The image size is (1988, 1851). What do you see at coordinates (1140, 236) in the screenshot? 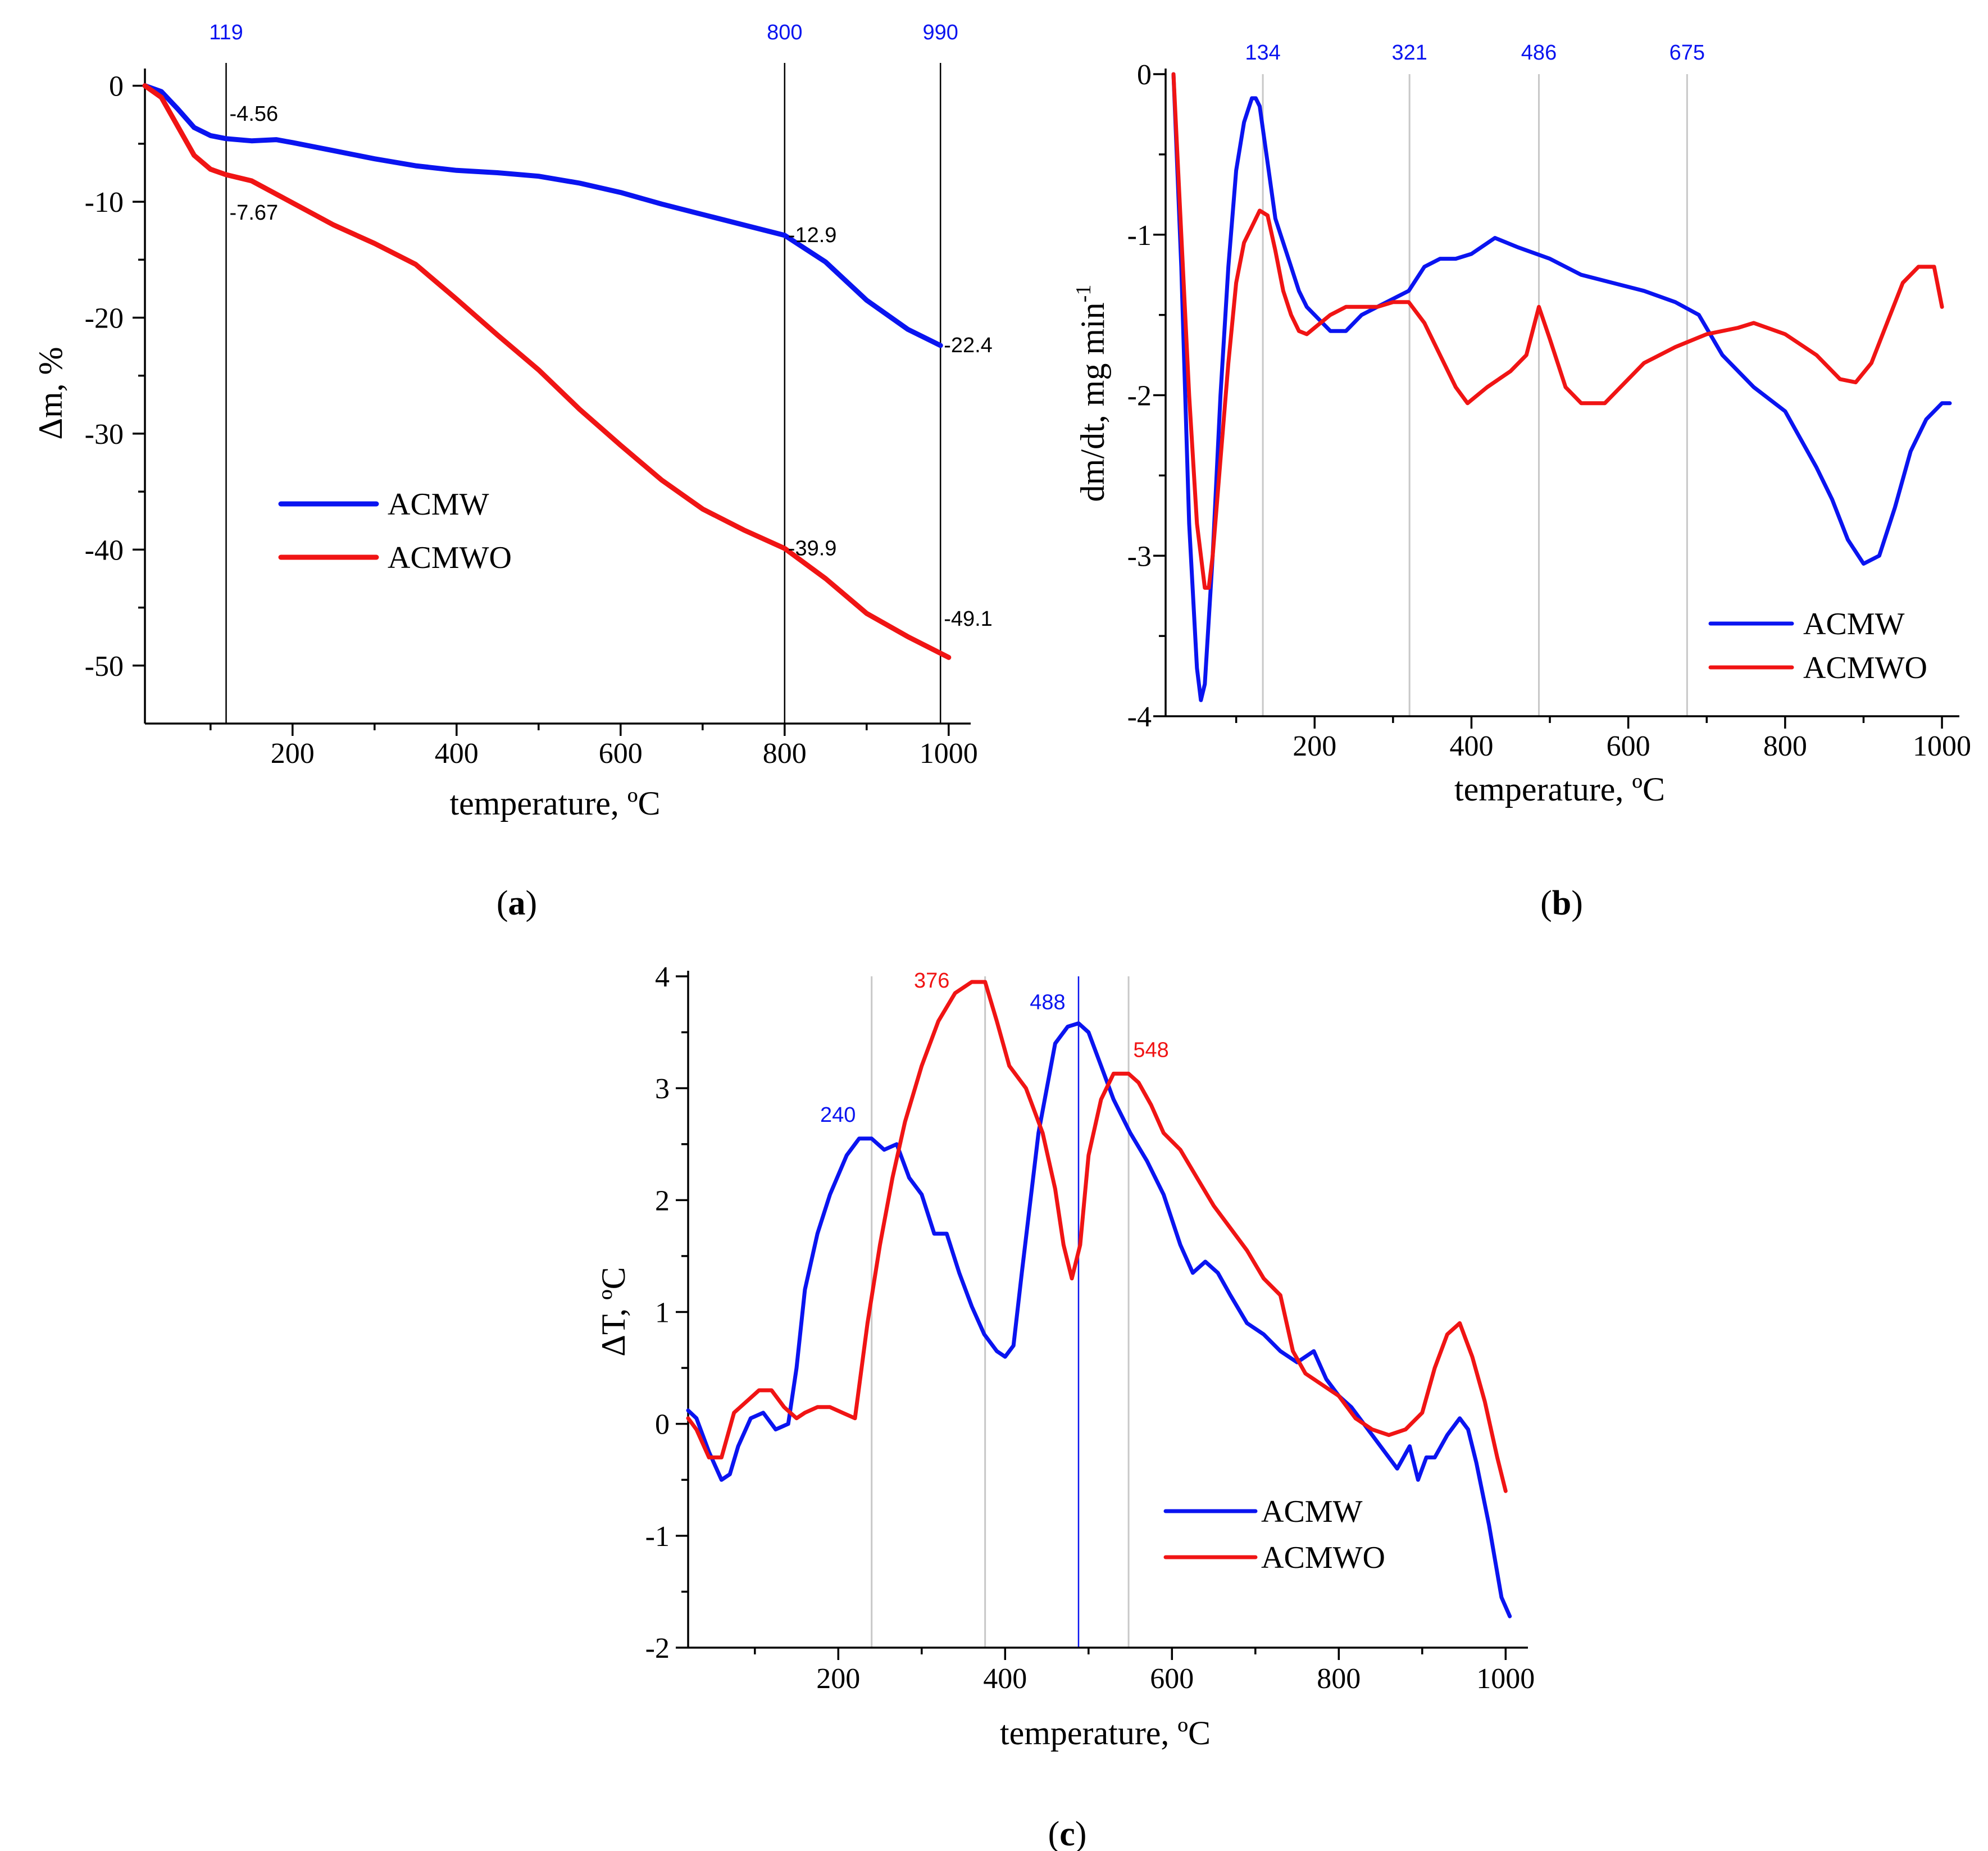
I see `panel-b-ytick-label-1: -1` at bounding box center [1140, 236].